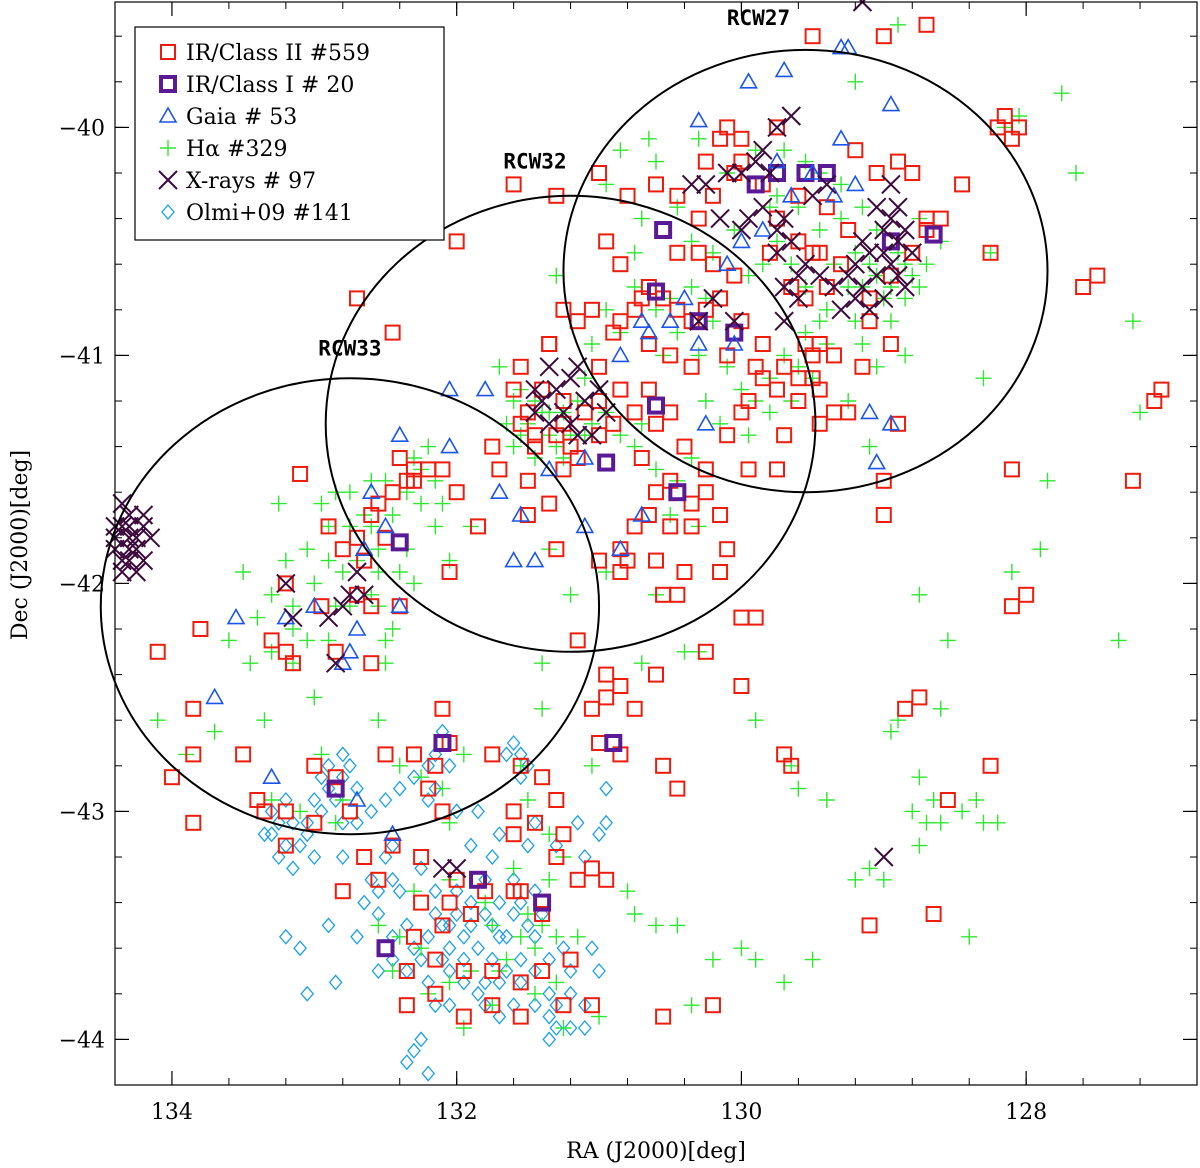 The width and height of the screenshot is (1200, 1168). I want to click on x-tick-label: 130, so click(741, 1112).